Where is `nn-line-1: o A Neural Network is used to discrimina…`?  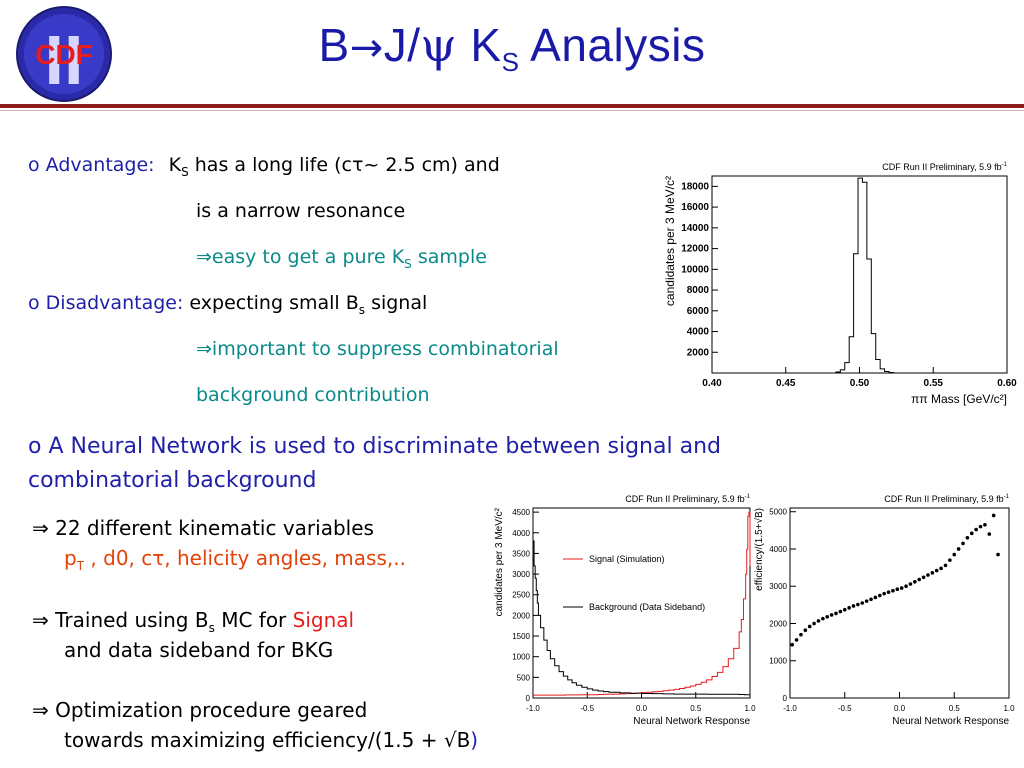 nn-line-1: o A Neural Network is used to discrimina… is located at coordinates (374, 446).